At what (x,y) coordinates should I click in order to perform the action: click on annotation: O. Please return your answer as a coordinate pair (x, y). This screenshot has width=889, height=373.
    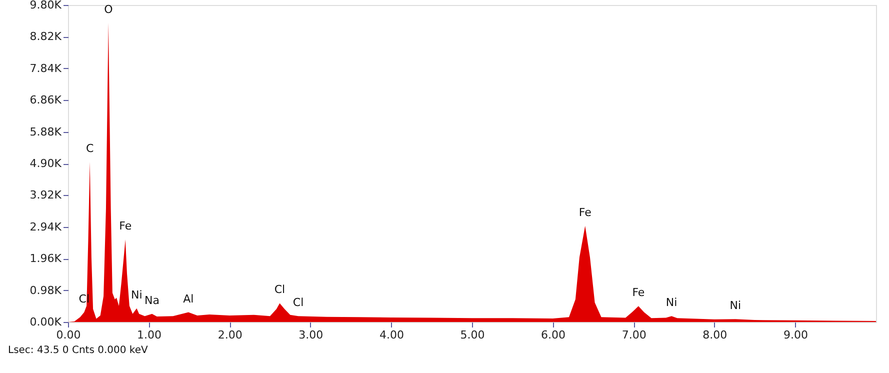
    Looking at the image, I should click on (109, 9).